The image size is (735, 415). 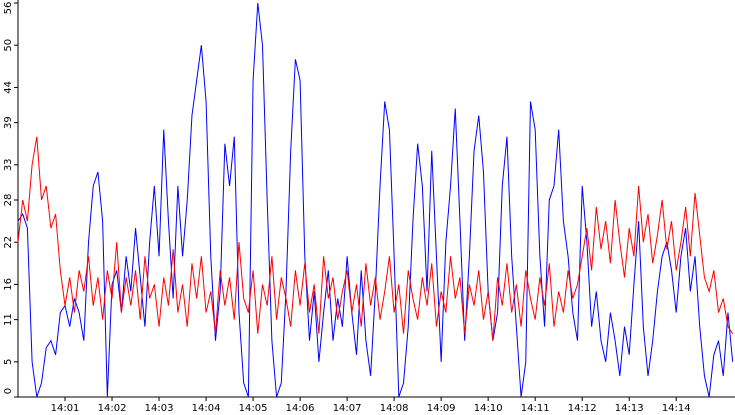 I want to click on x-tick-label: 14:09, so click(x=441, y=408).